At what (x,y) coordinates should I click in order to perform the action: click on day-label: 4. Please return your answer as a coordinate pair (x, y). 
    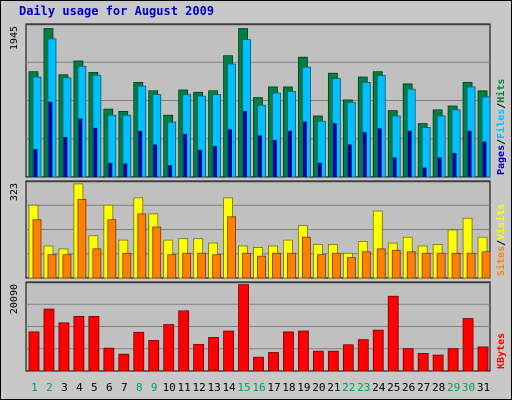
    Looking at the image, I should click on (79, 387).